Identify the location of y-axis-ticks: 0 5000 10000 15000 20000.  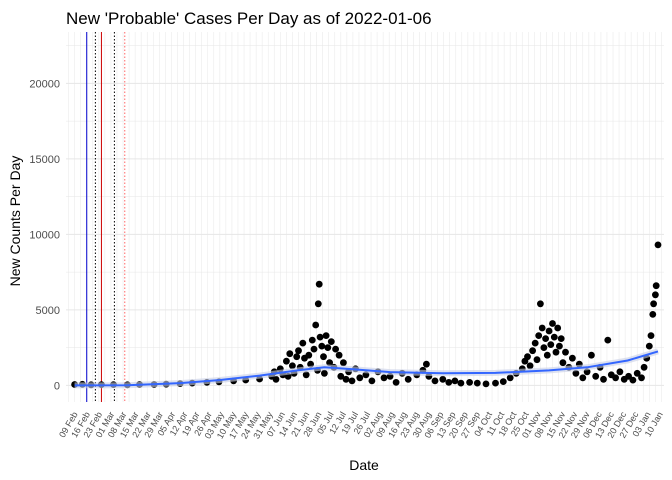
(44, 235).